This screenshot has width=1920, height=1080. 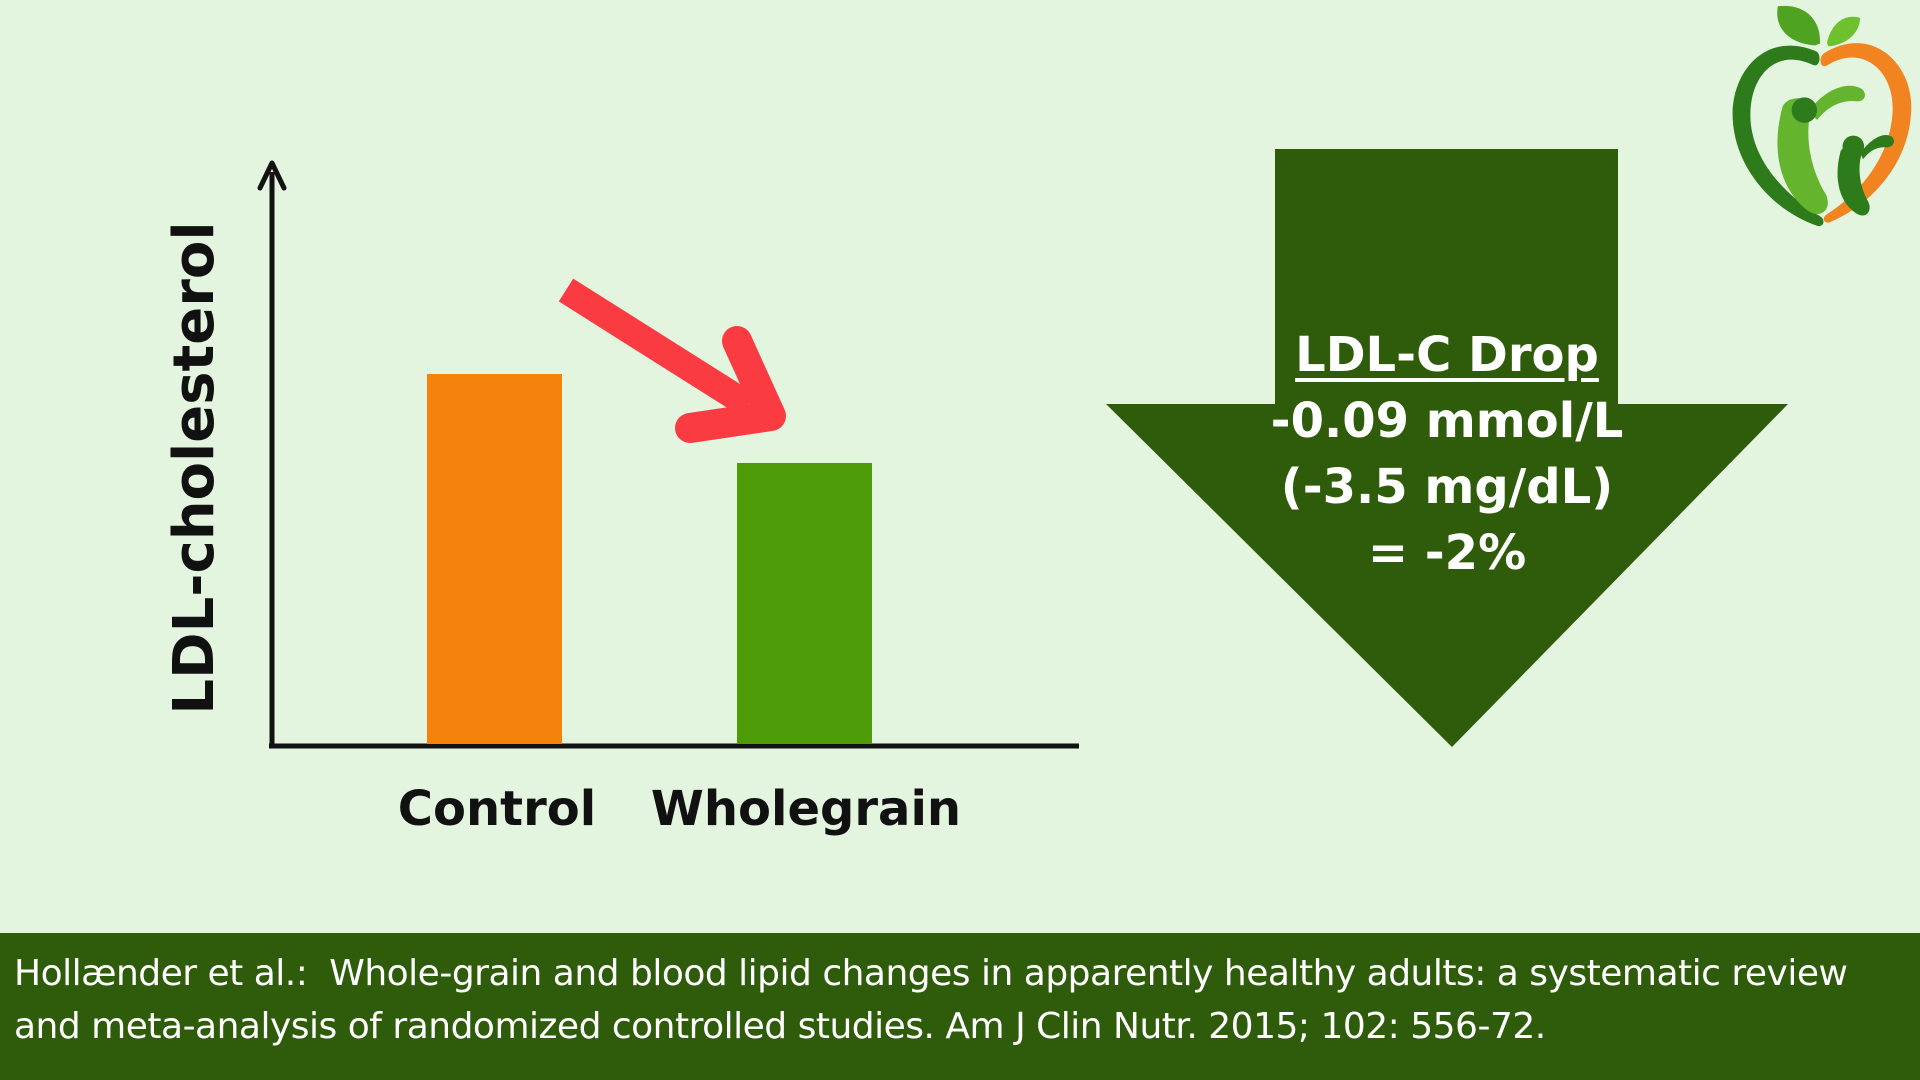 I want to click on logo-small-leaf-icon, so click(x=1843, y=31).